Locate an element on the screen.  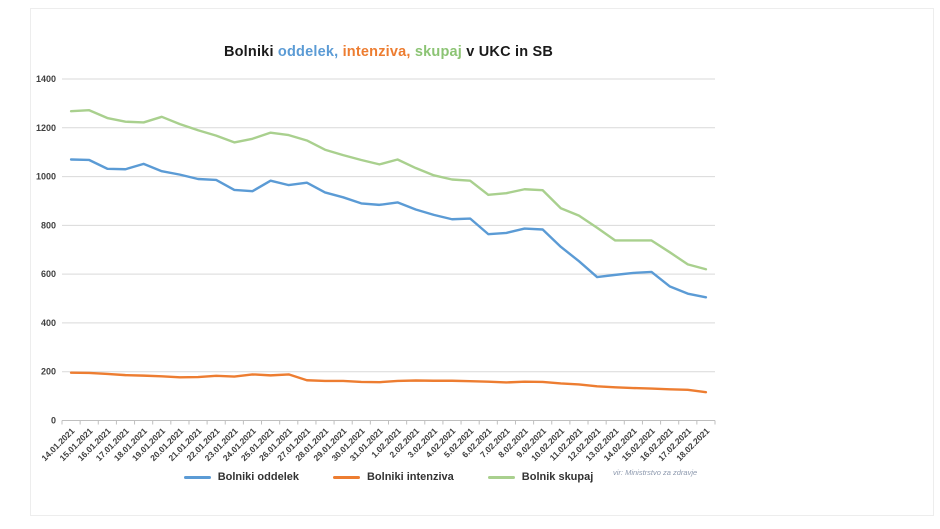
chart-title-segment: oddelek, is located at coordinates (308, 52).